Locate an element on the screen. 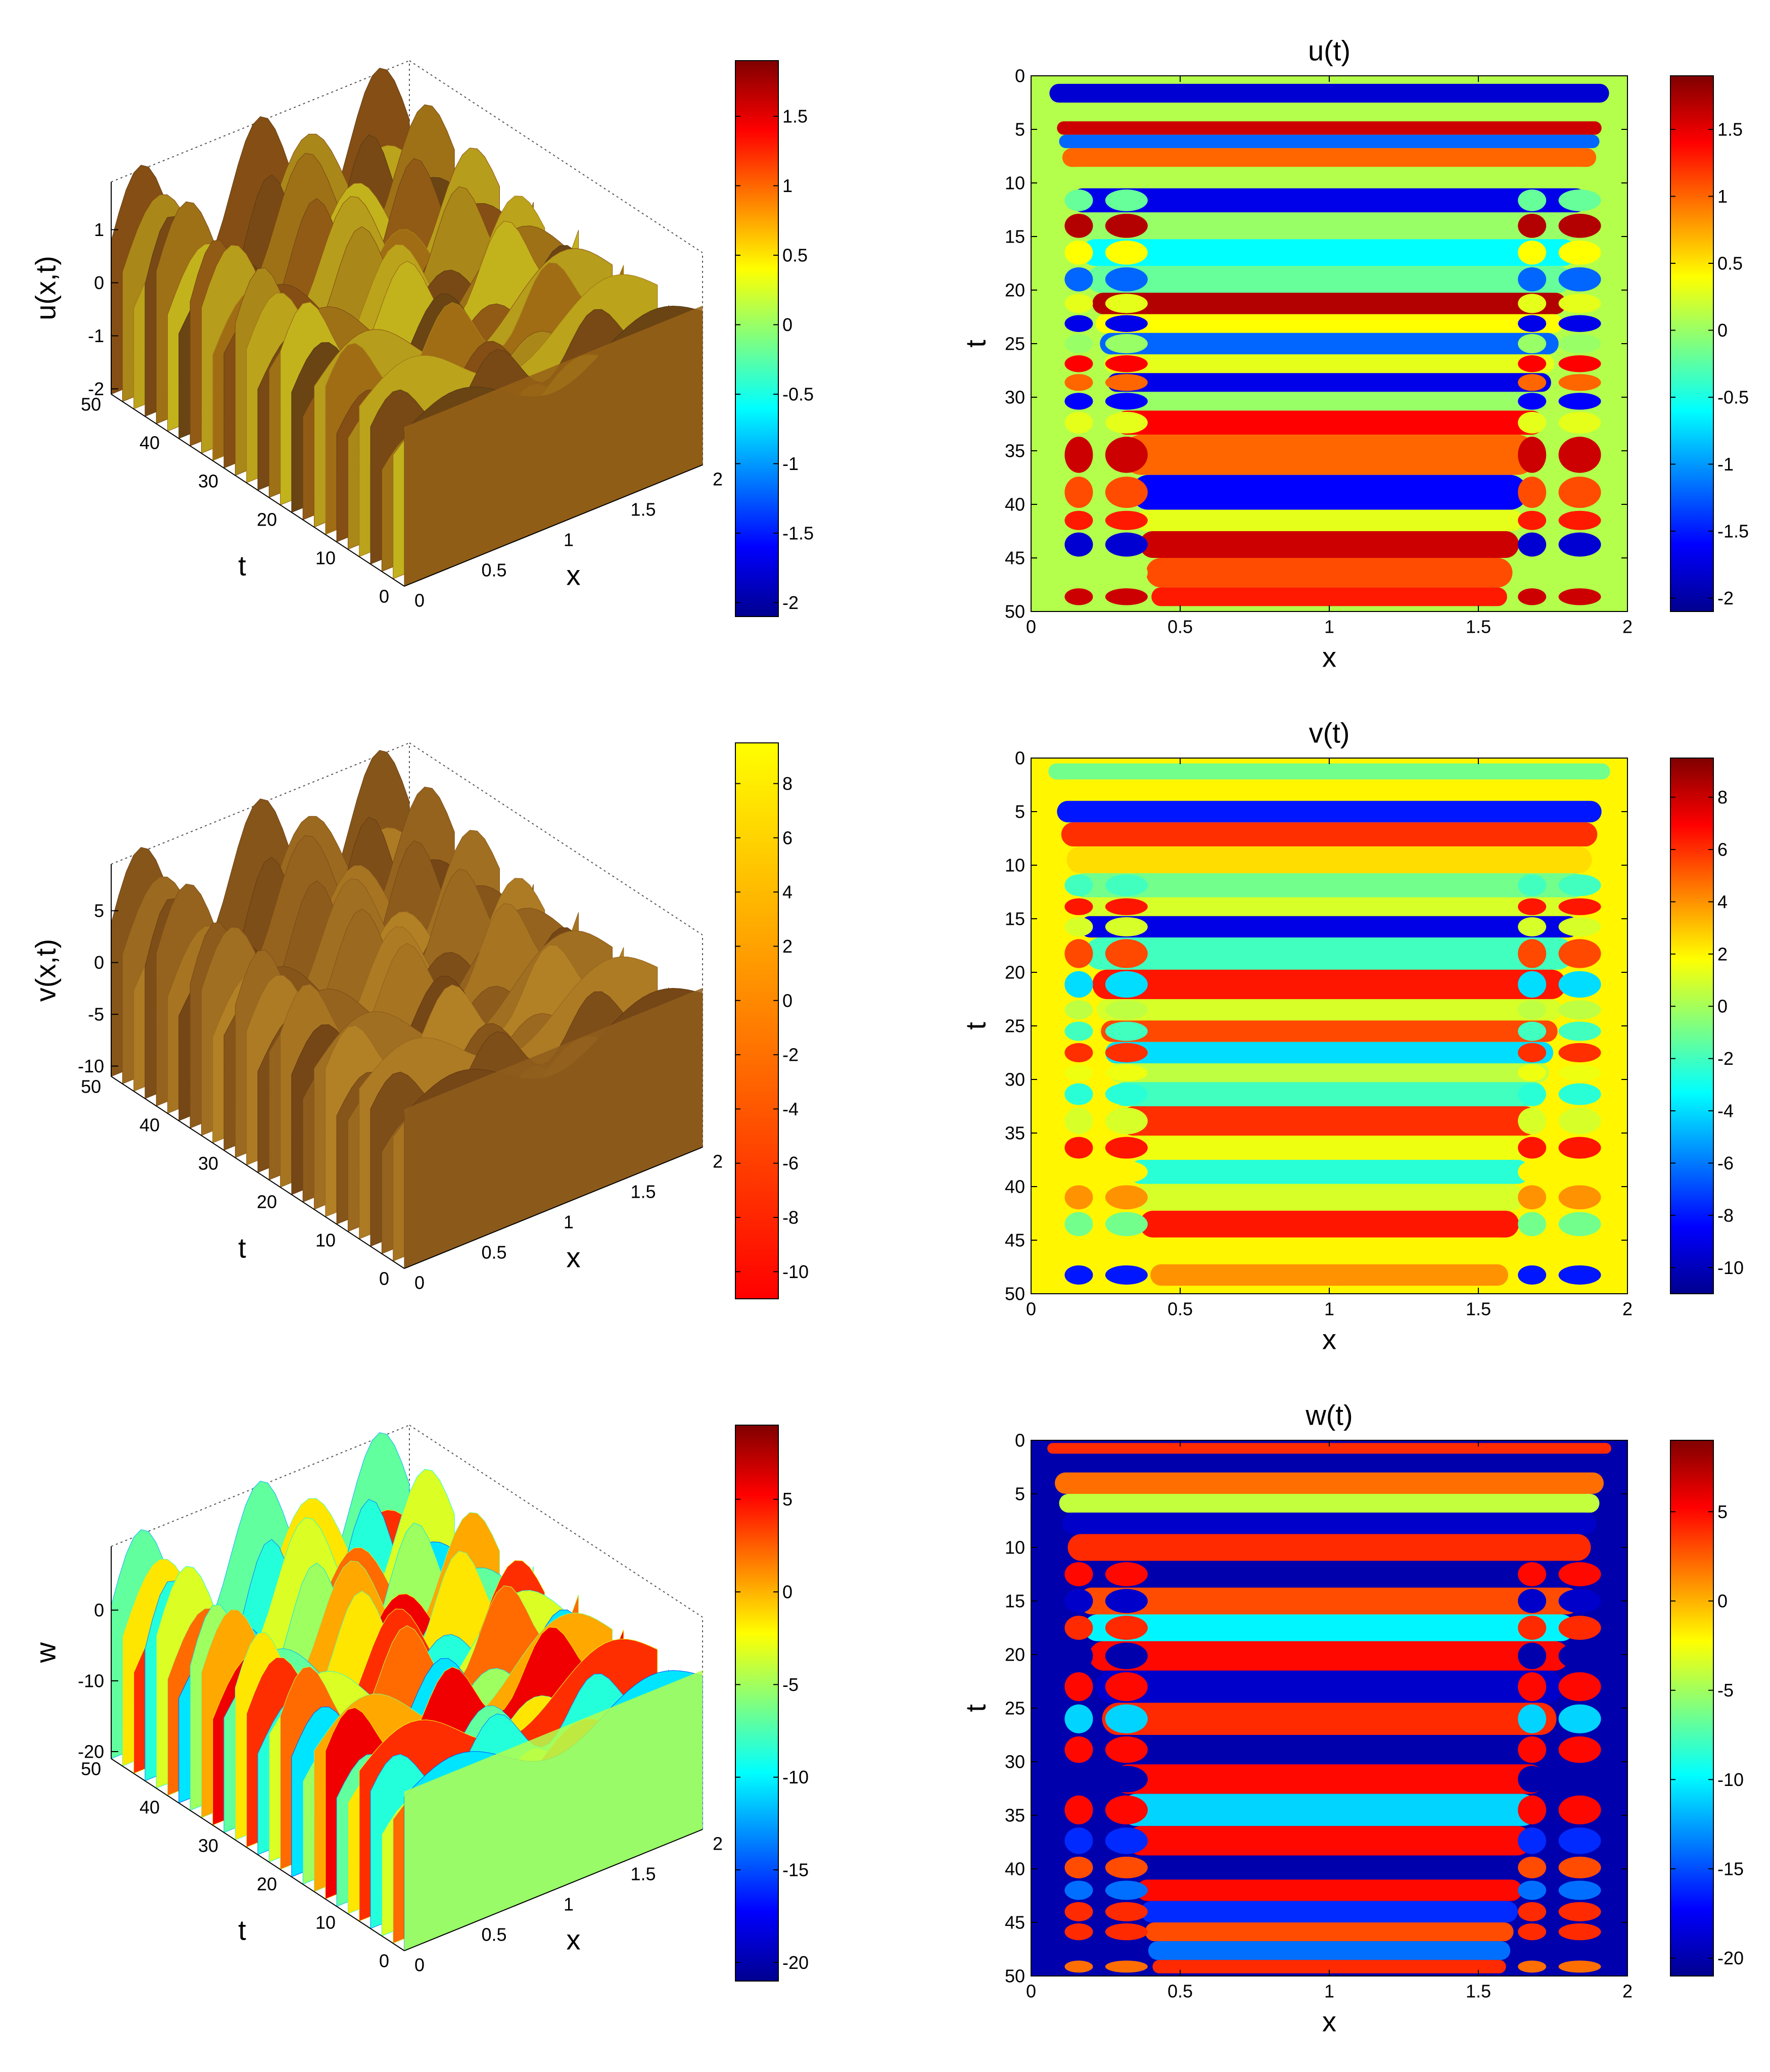  y-tick-label: 0 is located at coordinates (1020, 76).